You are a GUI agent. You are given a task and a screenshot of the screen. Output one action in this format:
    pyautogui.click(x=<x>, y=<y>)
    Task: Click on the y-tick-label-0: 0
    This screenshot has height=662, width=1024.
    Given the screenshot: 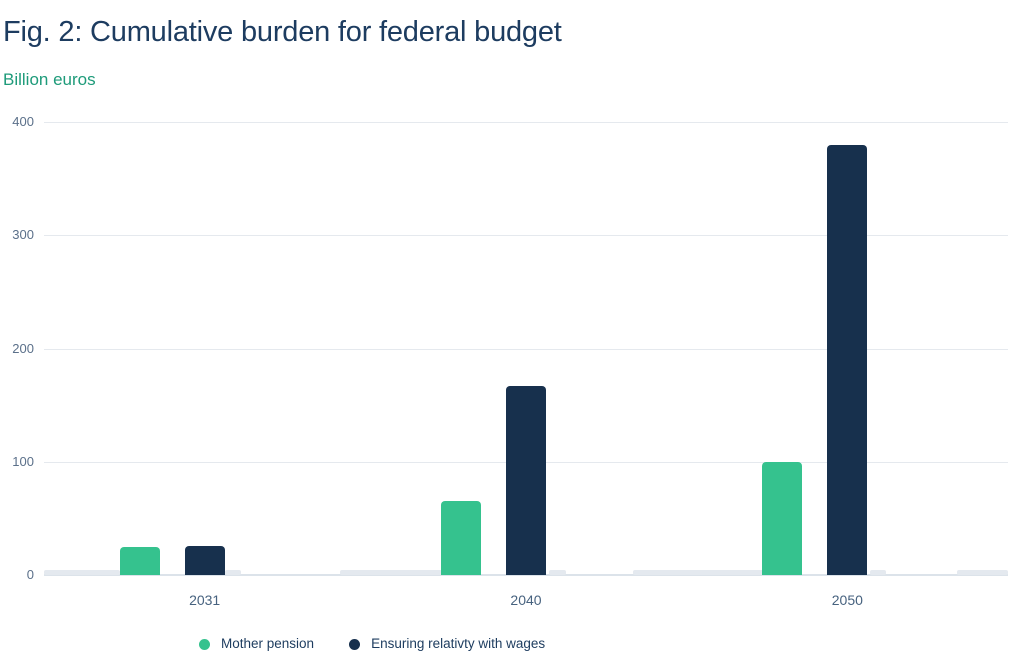 What is the action you would take?
    pyautogui.click(x=30, y=574)
    